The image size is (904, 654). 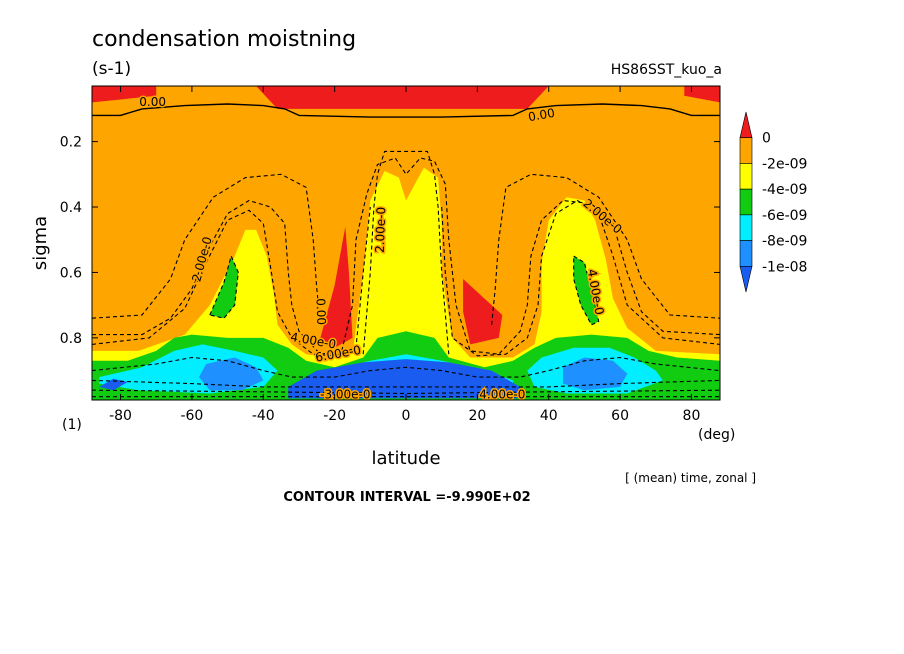 I want to click on x-axis-label: latitude, so click(x=405, y=458).